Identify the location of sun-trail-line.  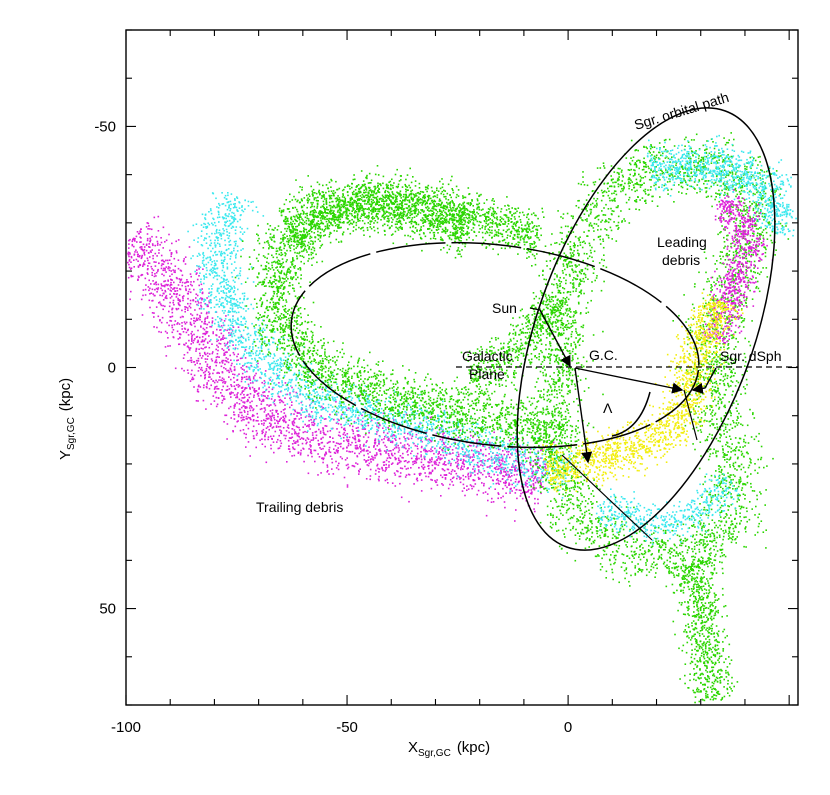
(607, 497).